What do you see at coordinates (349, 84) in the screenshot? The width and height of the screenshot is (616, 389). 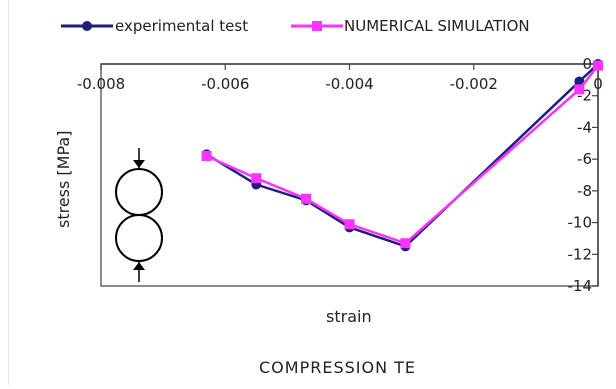 I see `x-tick-label: -0.004` at bounding box center [349, 84].